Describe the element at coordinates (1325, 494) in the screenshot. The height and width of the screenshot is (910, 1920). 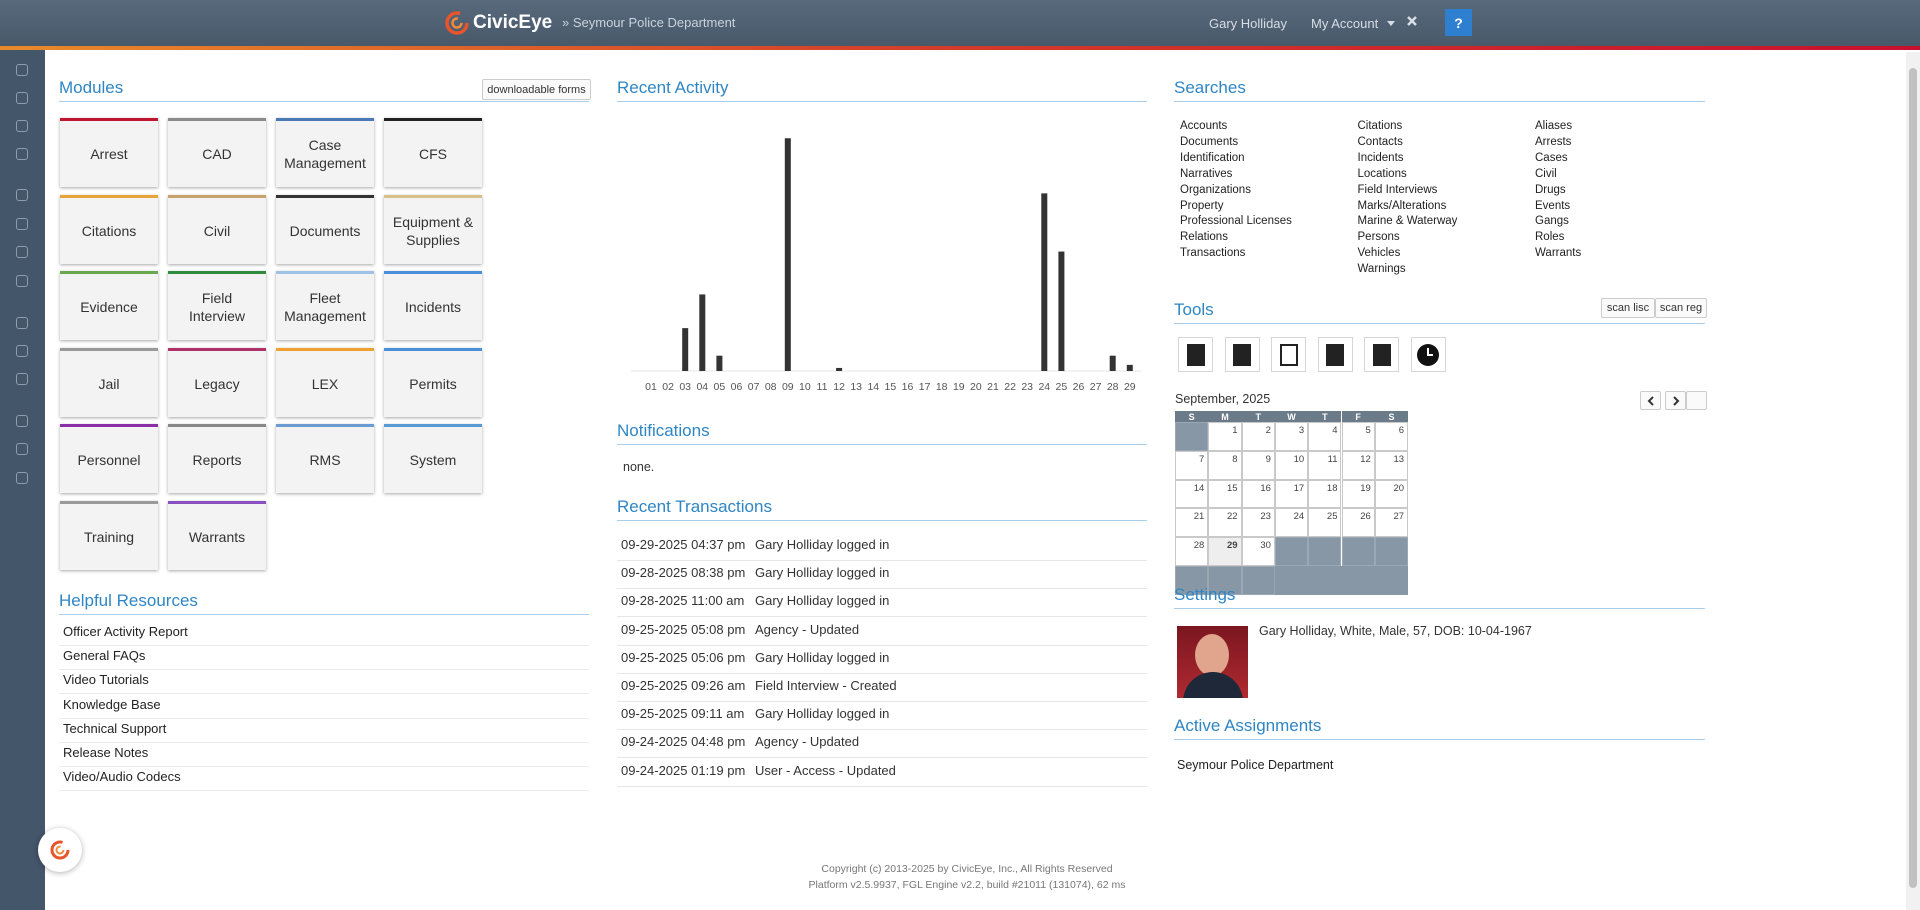
I see `calendar-day: 18` at that location.